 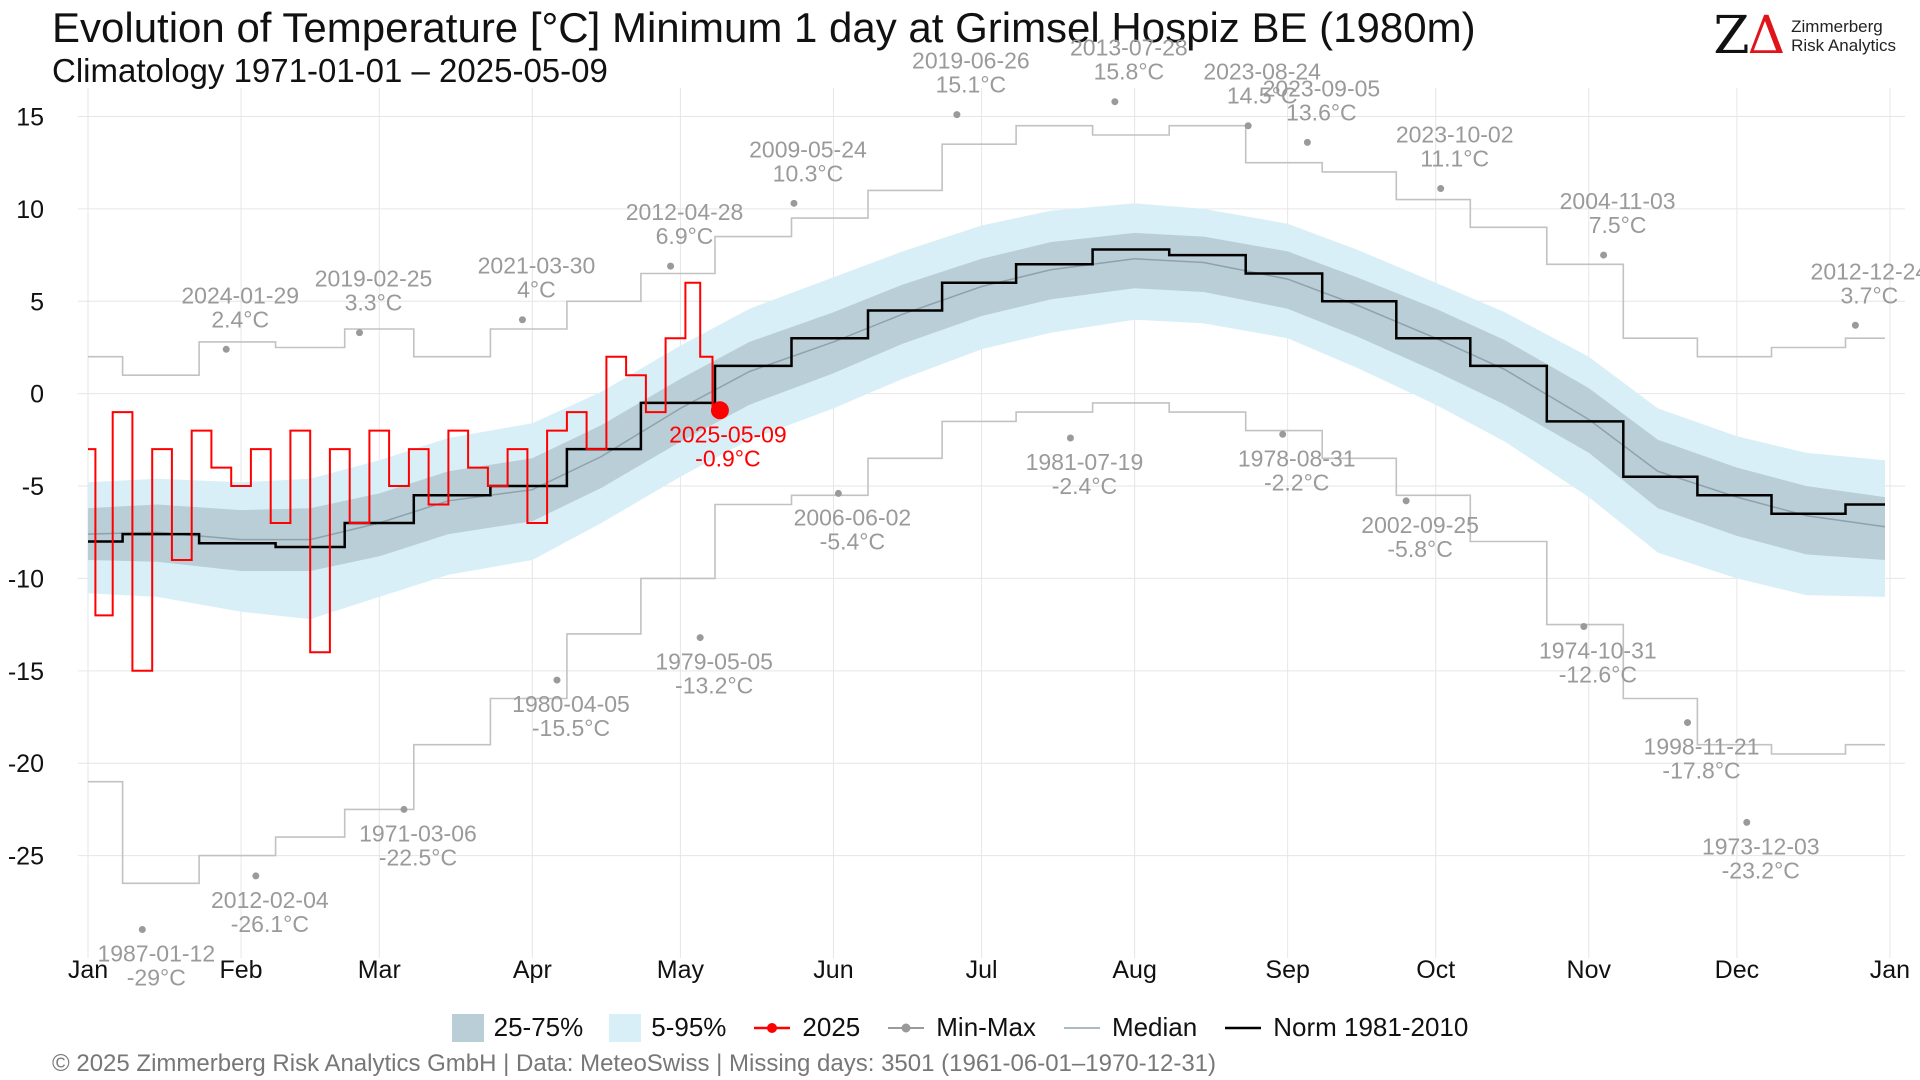 What do you see at coordinates (681, 970) in the screenshot?
I see `x-tick-label: May` at bounding box center [681, 970].